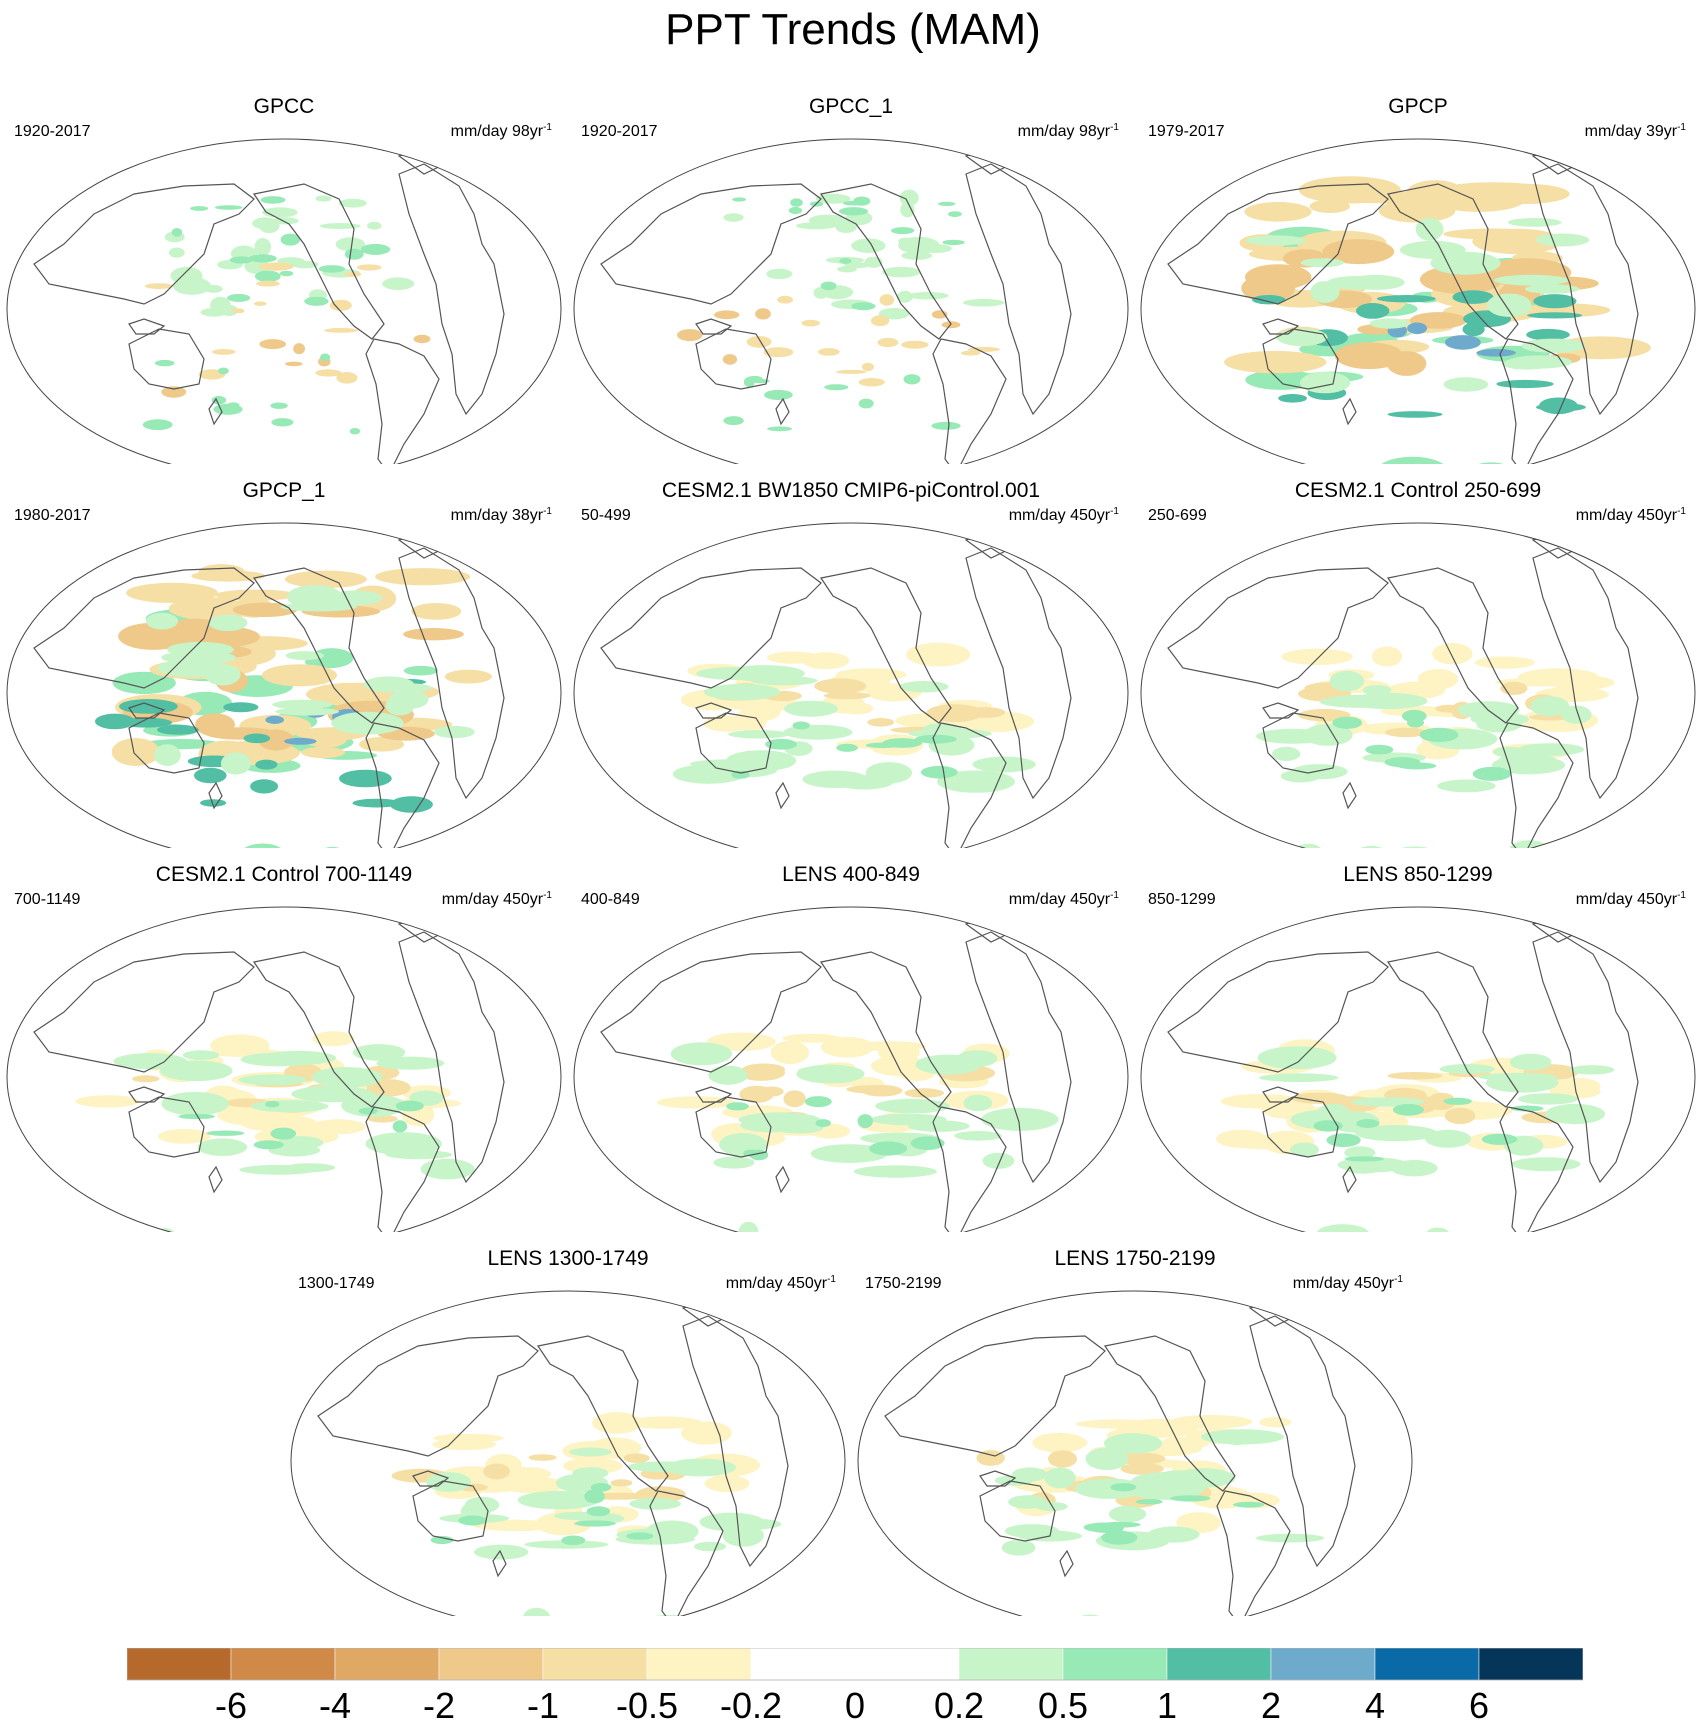 The height and width of the screenshot is (1727, 1706). What do you see at coordinates (1271, 1705) in the screenshot?
I see `colorbar-label: 2` at bounding box center [1271, 1705].